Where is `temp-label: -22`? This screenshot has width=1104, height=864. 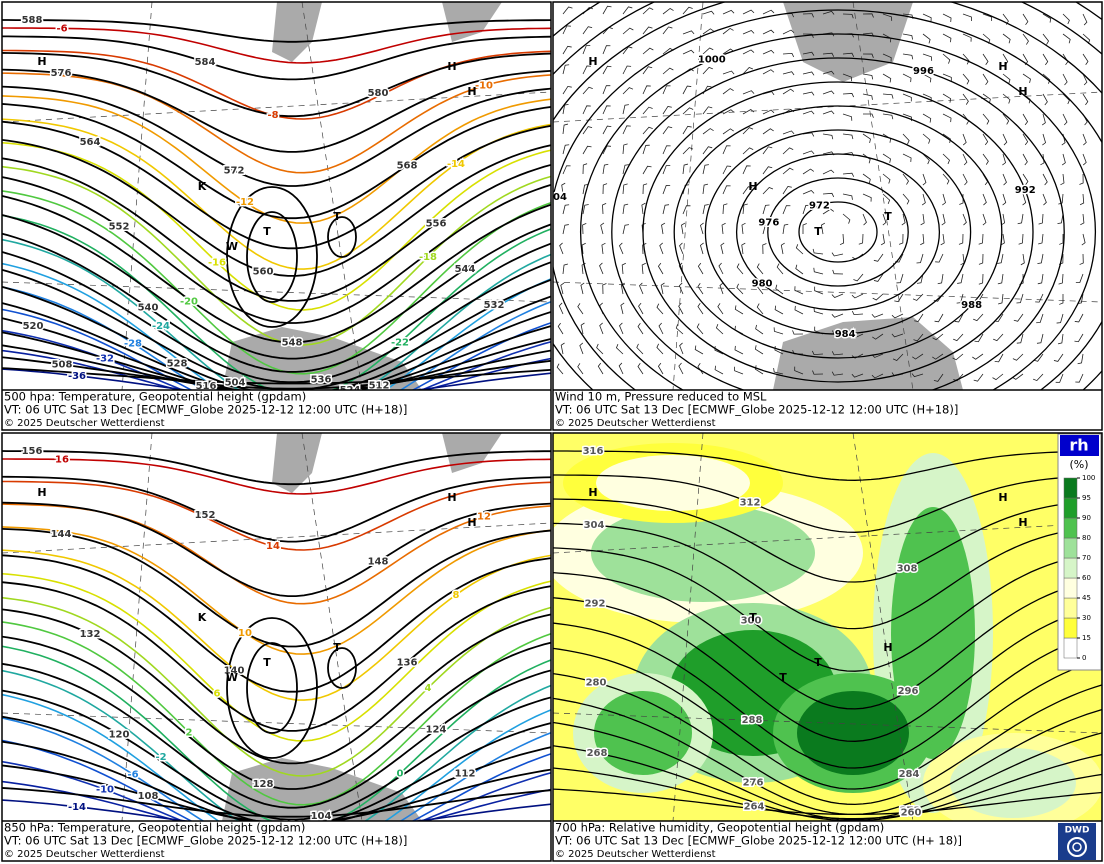 temp-label: -22 is located at coordinates (400, 343).